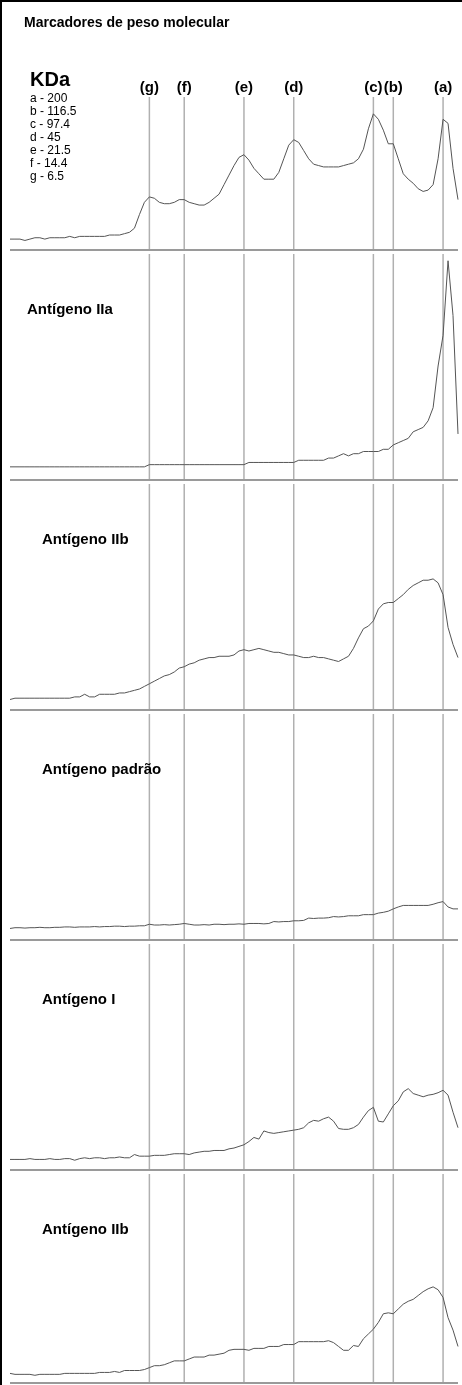  What do you see at coordinates (70, 308) in the screenshot?
I see `text: Antígeno IIa` at bounding box center [70, 308].